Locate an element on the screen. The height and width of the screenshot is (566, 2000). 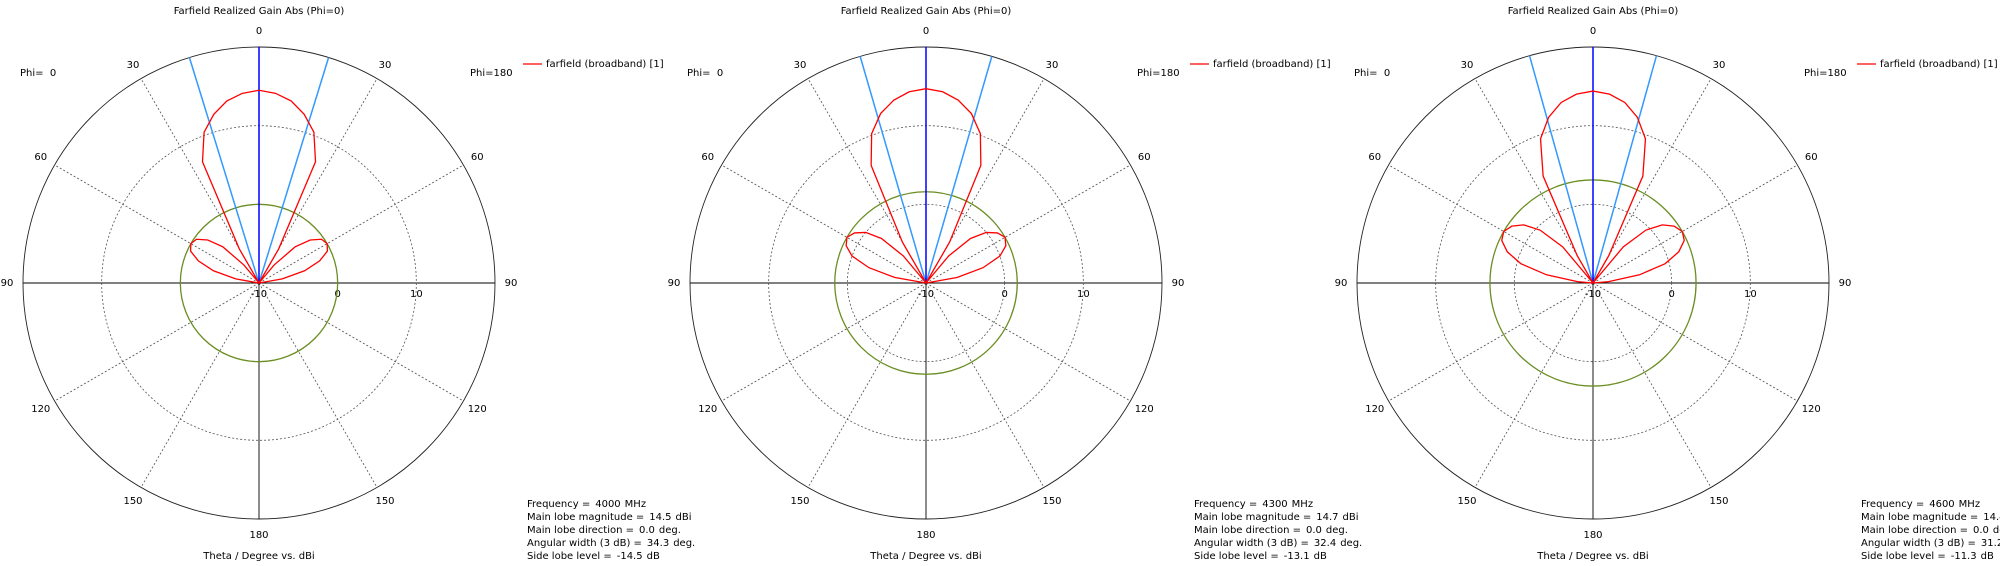
info-line: Main lobe magnitude = 14.5 dBi is located at coordinates (609, 517).